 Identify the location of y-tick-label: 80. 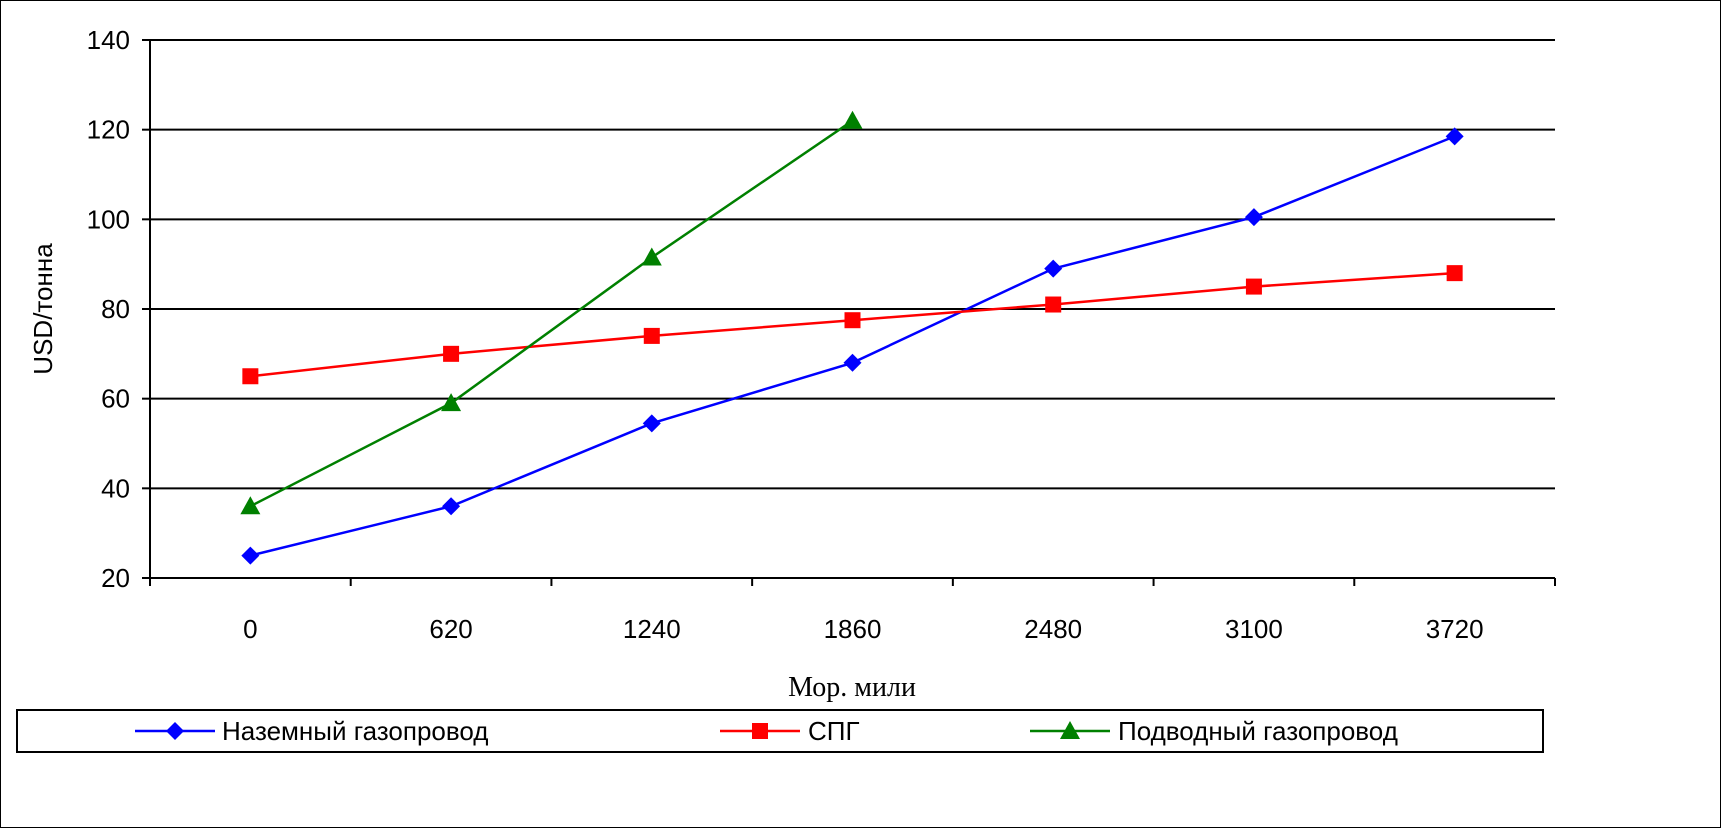
(115, 309).